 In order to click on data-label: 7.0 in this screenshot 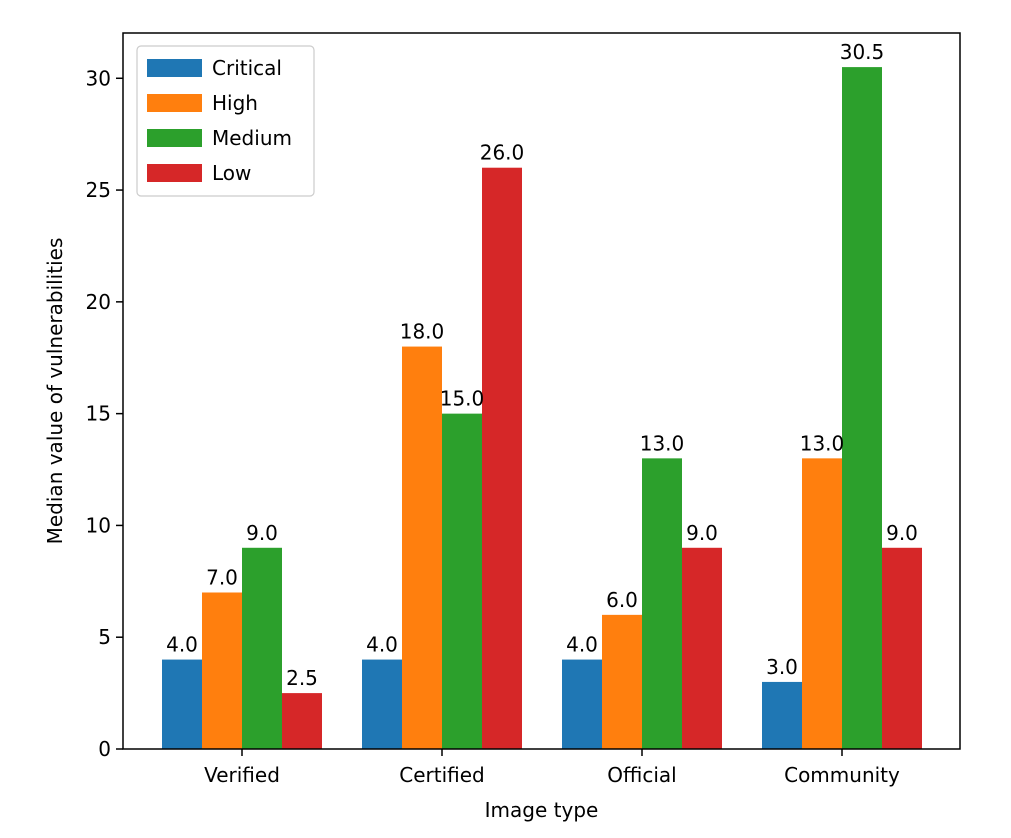, I will do `click(222, 577)`.